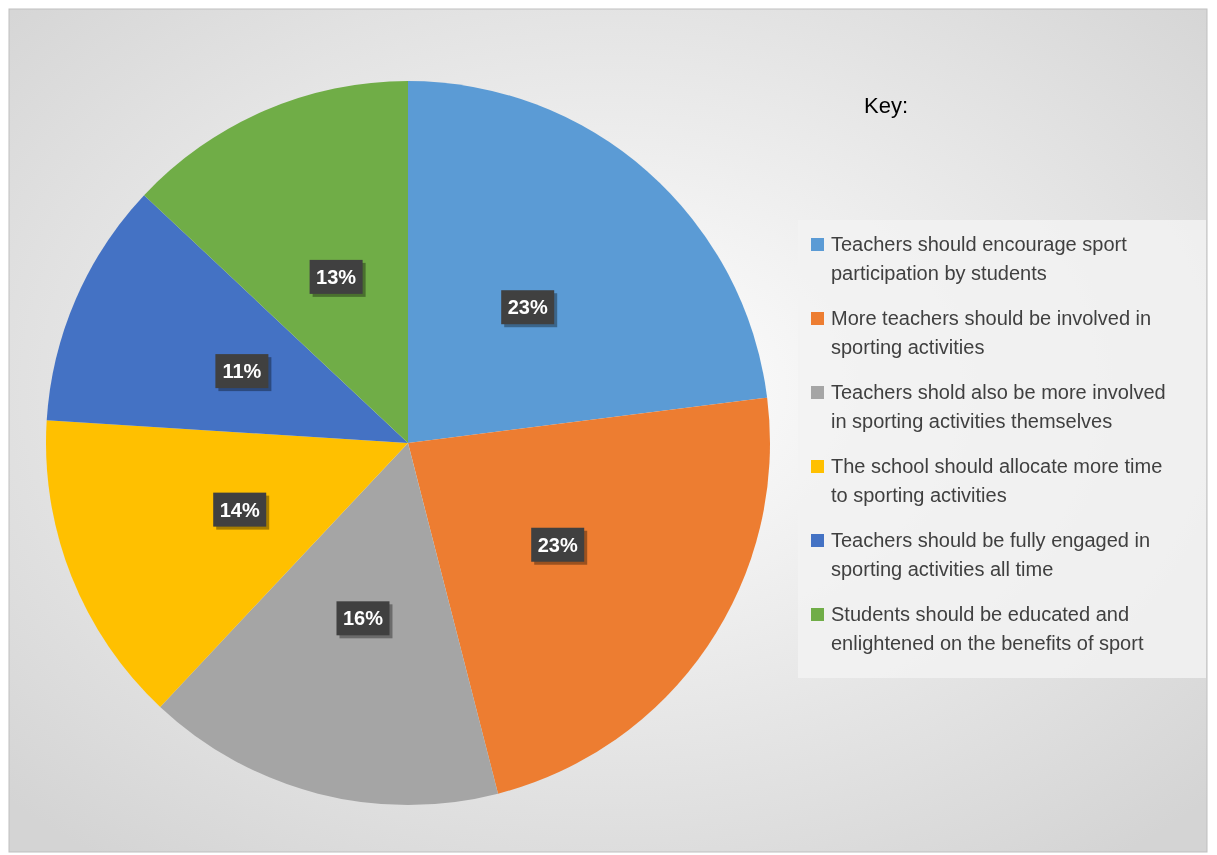  I want to click on legend-label: More teachers should be involved in sporting activities, so click(991, 332).